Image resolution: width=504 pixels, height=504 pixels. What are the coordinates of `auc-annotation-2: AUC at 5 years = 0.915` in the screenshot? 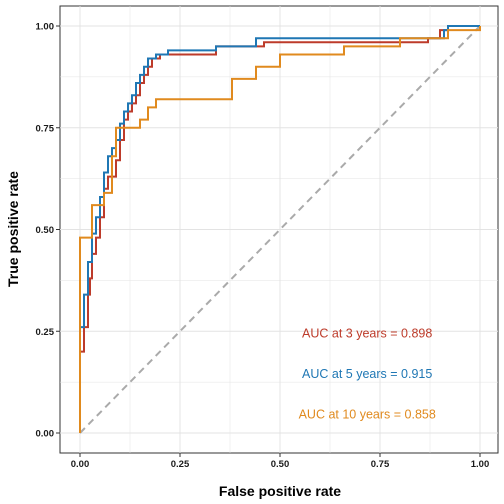 It's located at (367, 374).